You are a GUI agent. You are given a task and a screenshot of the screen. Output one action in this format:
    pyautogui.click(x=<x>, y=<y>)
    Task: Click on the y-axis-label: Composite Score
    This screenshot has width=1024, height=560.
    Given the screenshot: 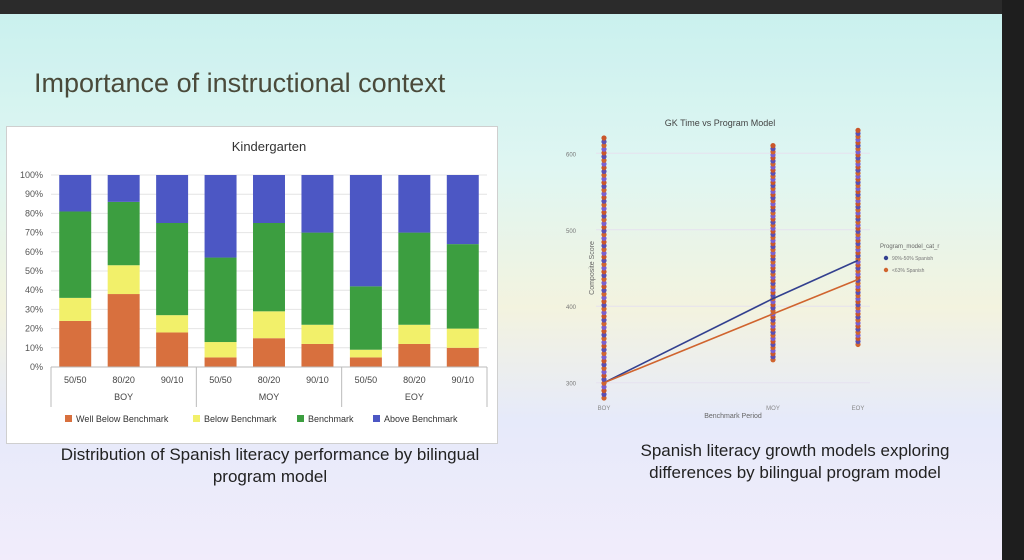 What is the action you would take?
    pyautogui.click(x=592, y=268)
    